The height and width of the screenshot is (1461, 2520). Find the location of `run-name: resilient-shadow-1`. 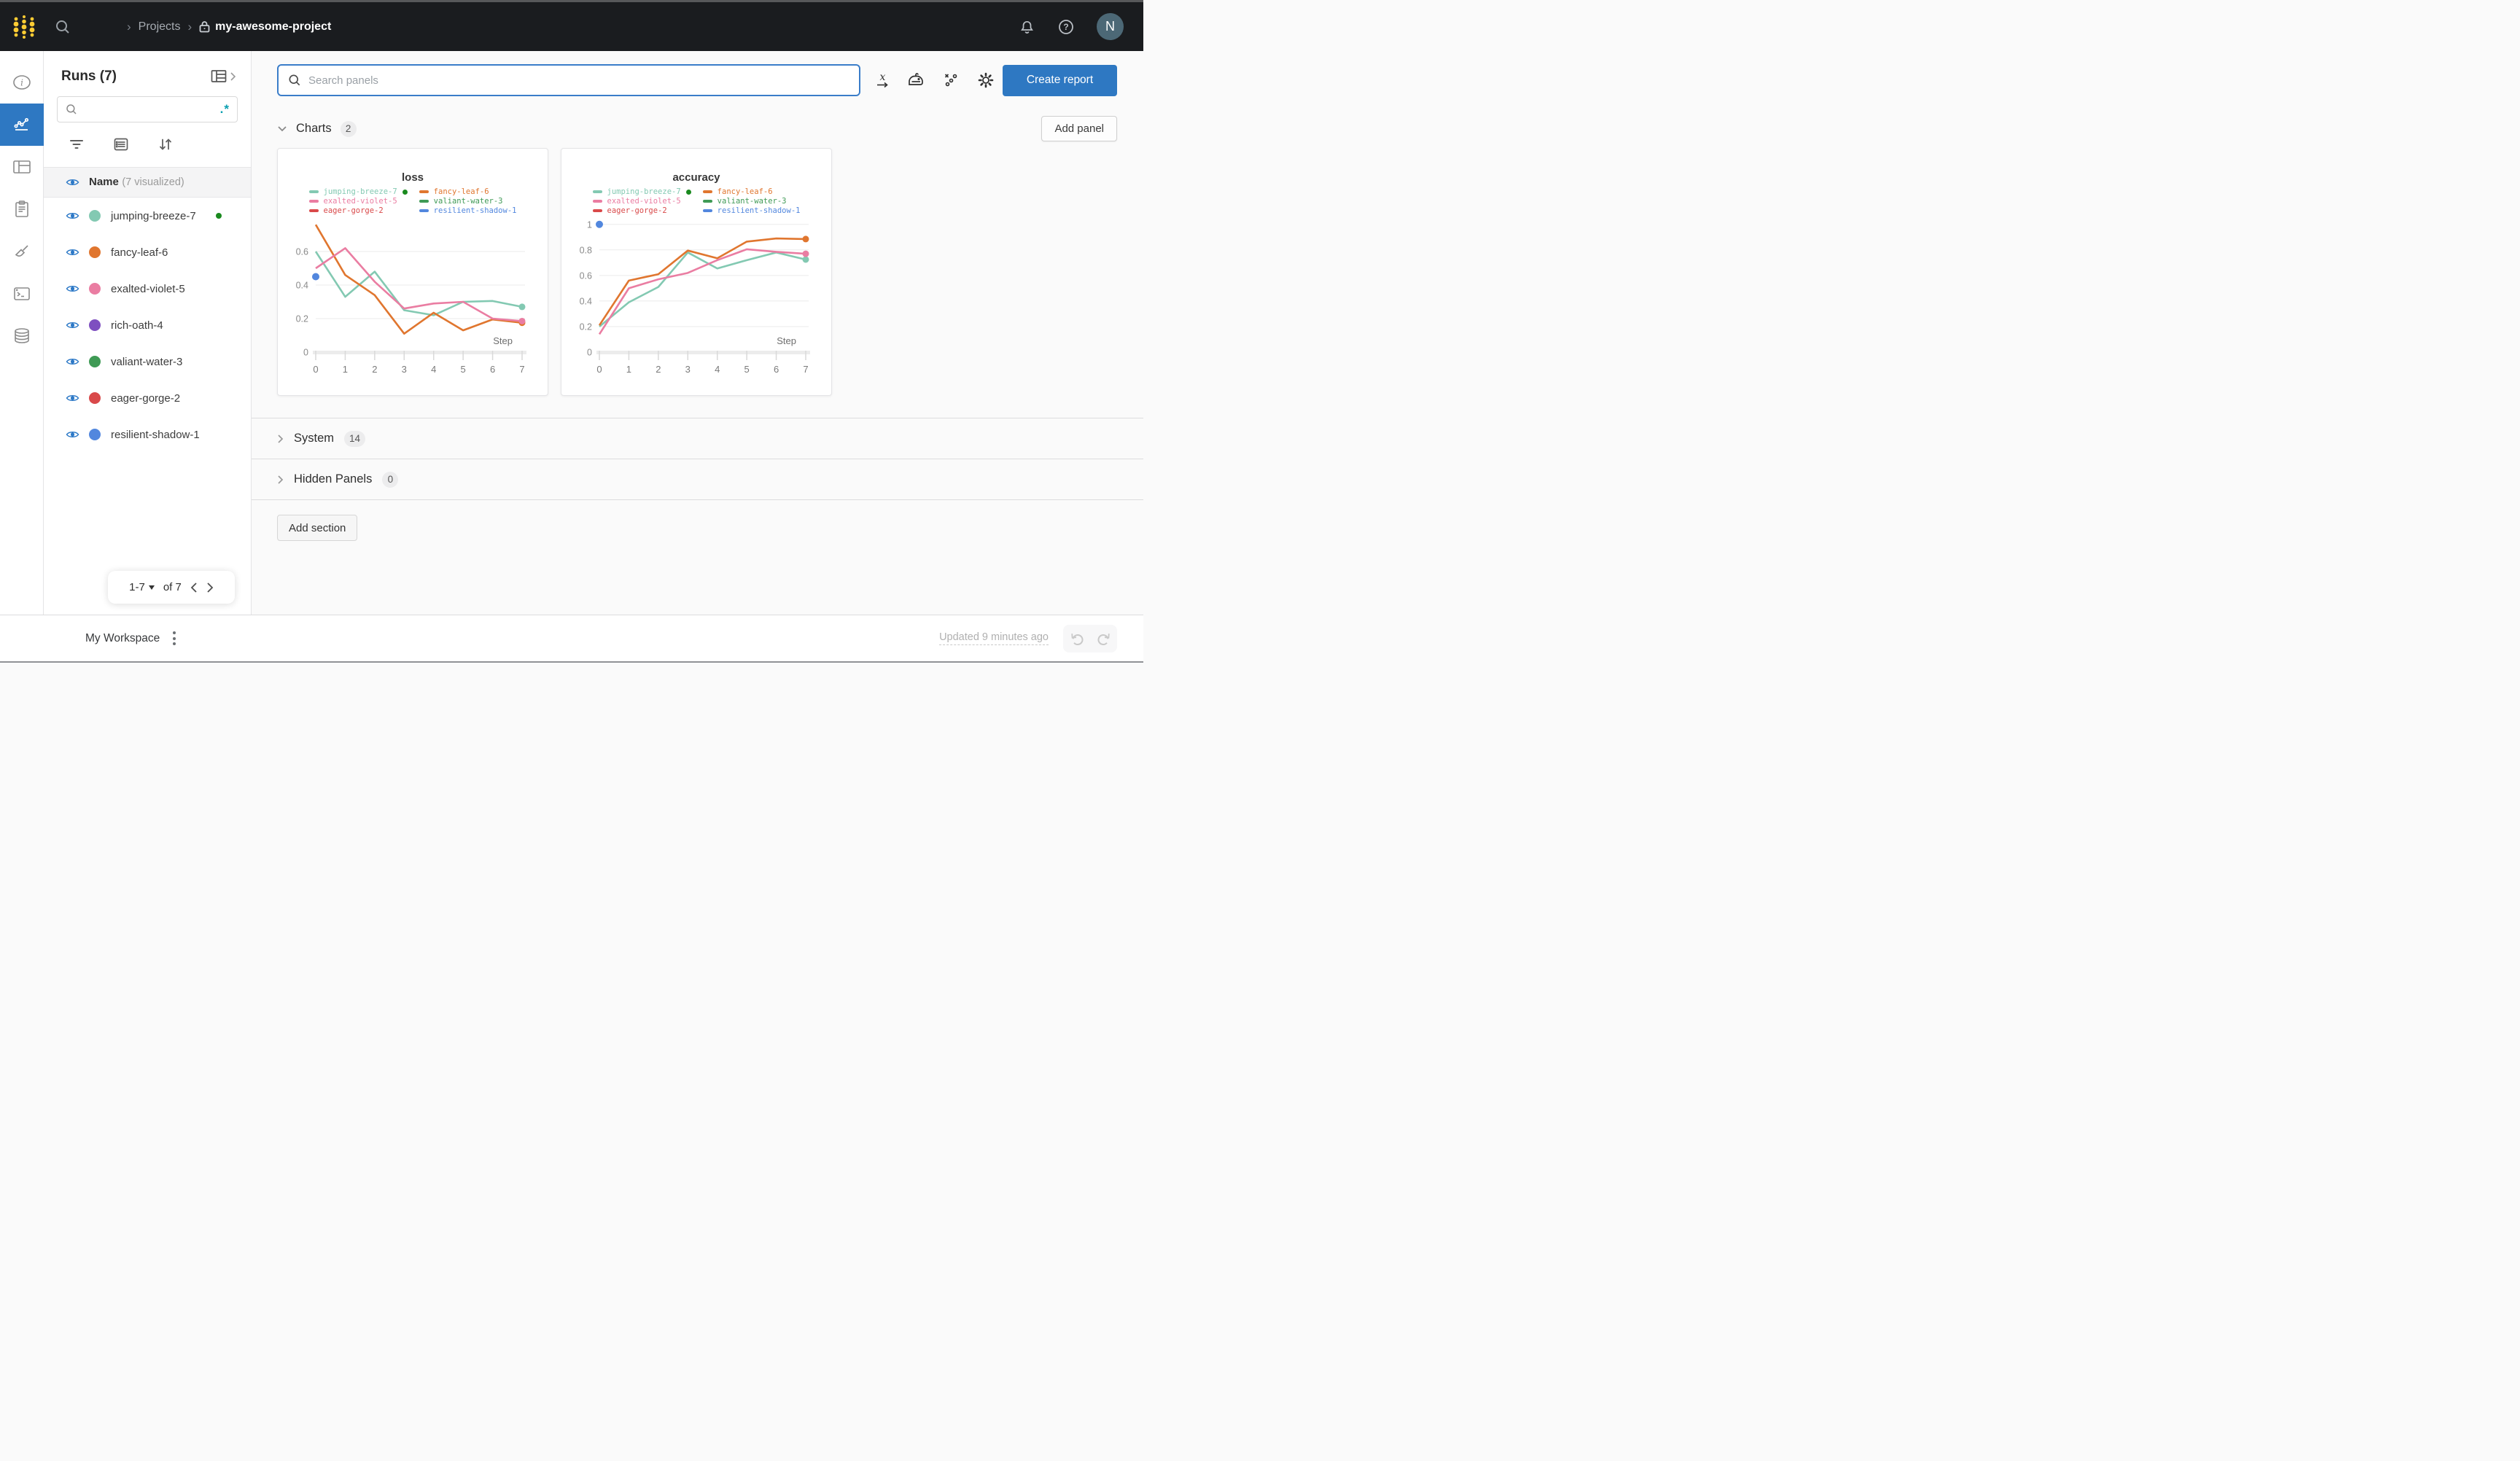

run-name: resilient-shadow-1 is located at coordinates (155, 434).